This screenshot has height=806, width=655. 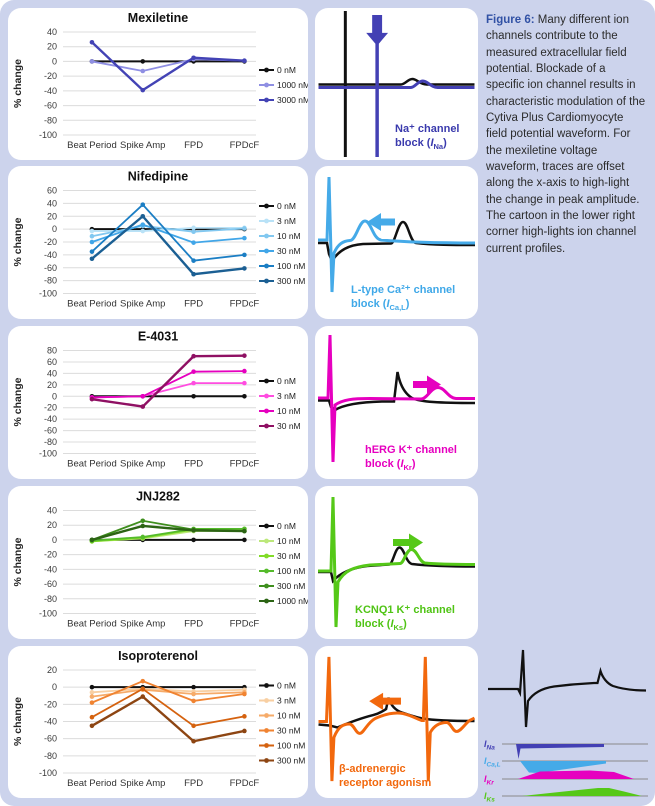 I want to click on chart-title: Nifedipine, so click(x=158, y=177).